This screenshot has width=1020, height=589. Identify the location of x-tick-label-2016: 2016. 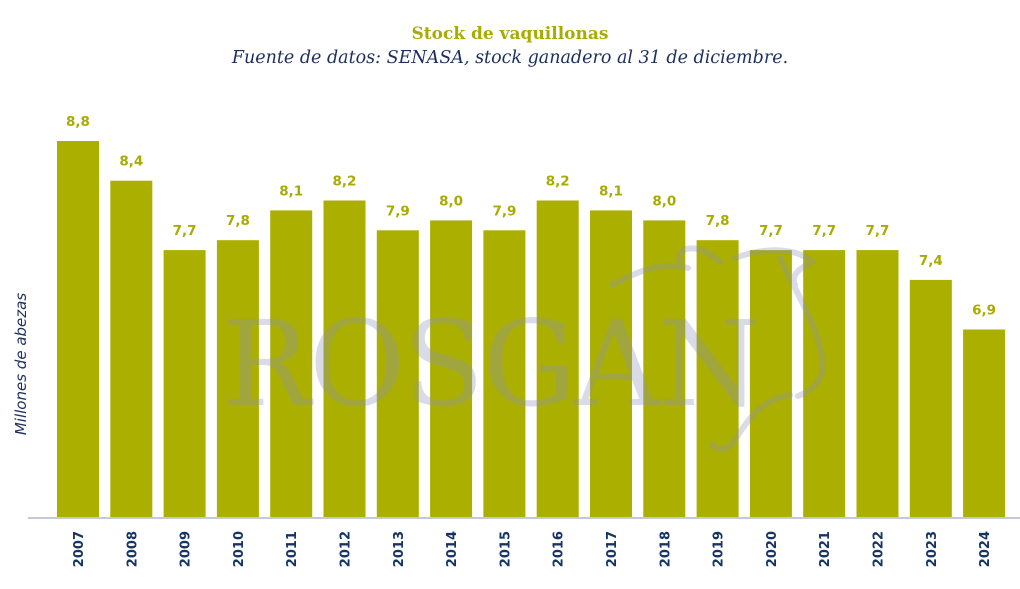
(559, 549).